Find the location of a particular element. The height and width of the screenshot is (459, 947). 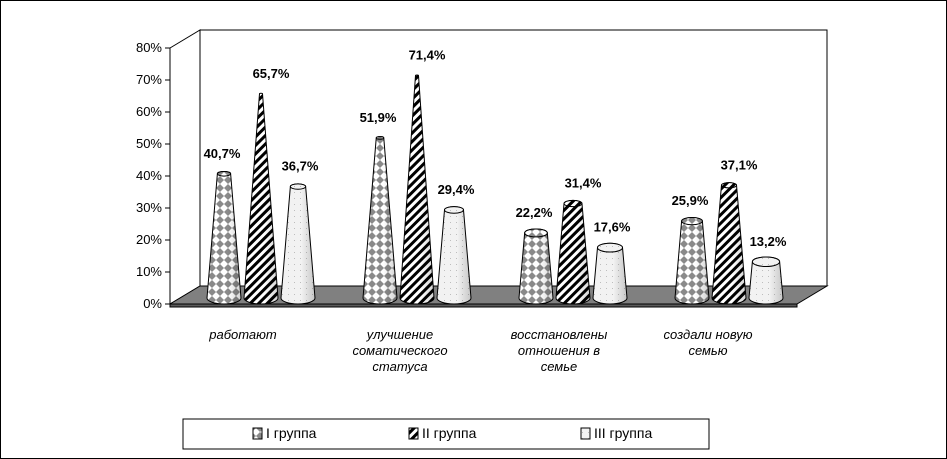

data-label: 13,2% is located at coordinates (768, 241).